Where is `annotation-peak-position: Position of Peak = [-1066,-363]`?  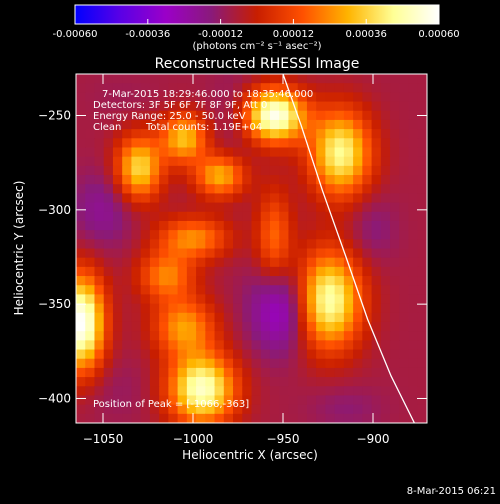 annotation-peak-position: Position of Peak = [-1066,-363] is located at coordinates (171, 404).